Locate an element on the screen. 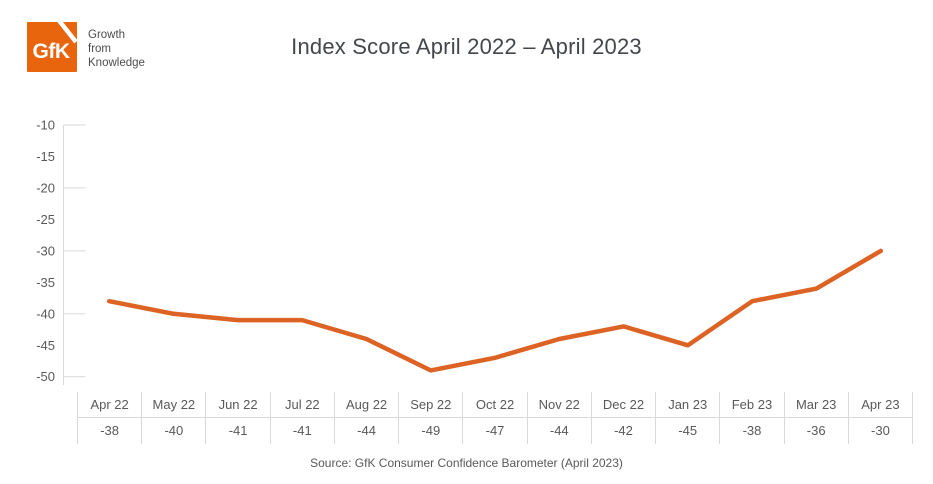  month-cell: Nov 22 is located at coordinates (558, 404).